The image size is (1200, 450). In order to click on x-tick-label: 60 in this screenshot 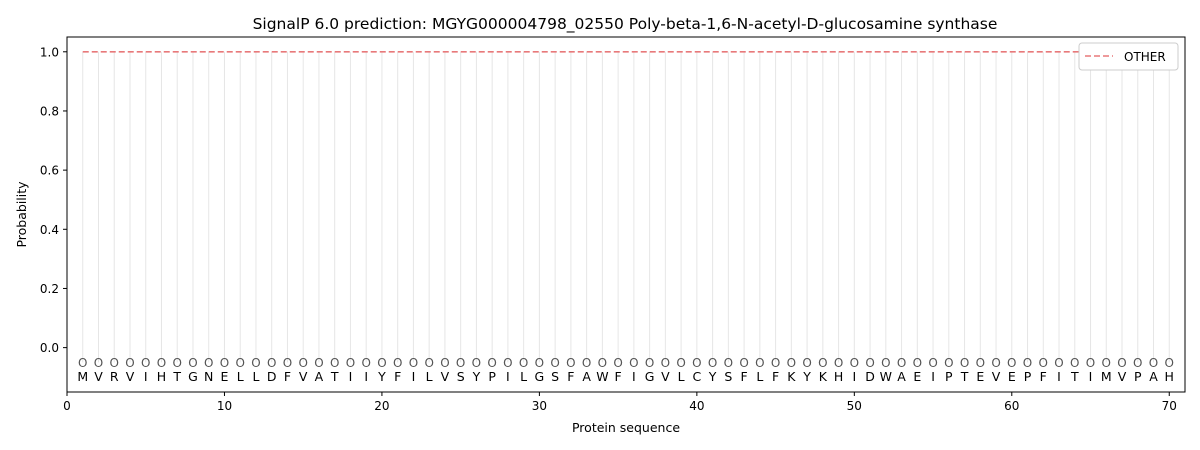, I will do `click(1011, 406)`.